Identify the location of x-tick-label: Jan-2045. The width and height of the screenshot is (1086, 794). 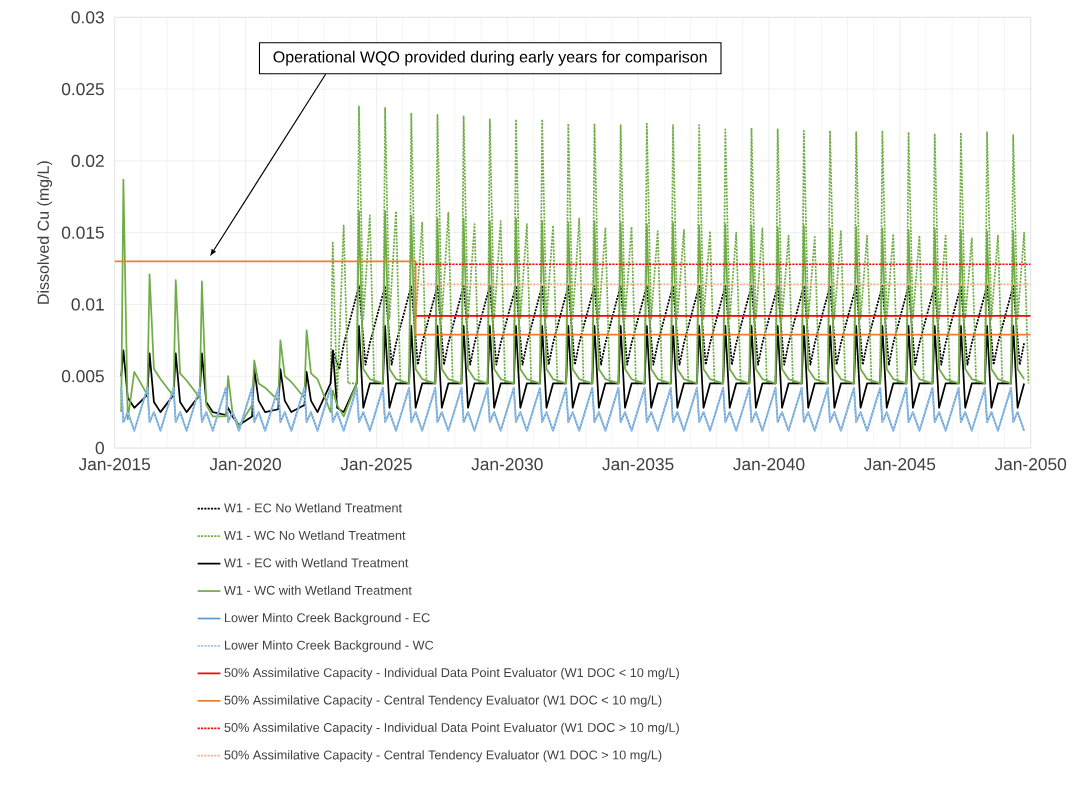
(899, 464).